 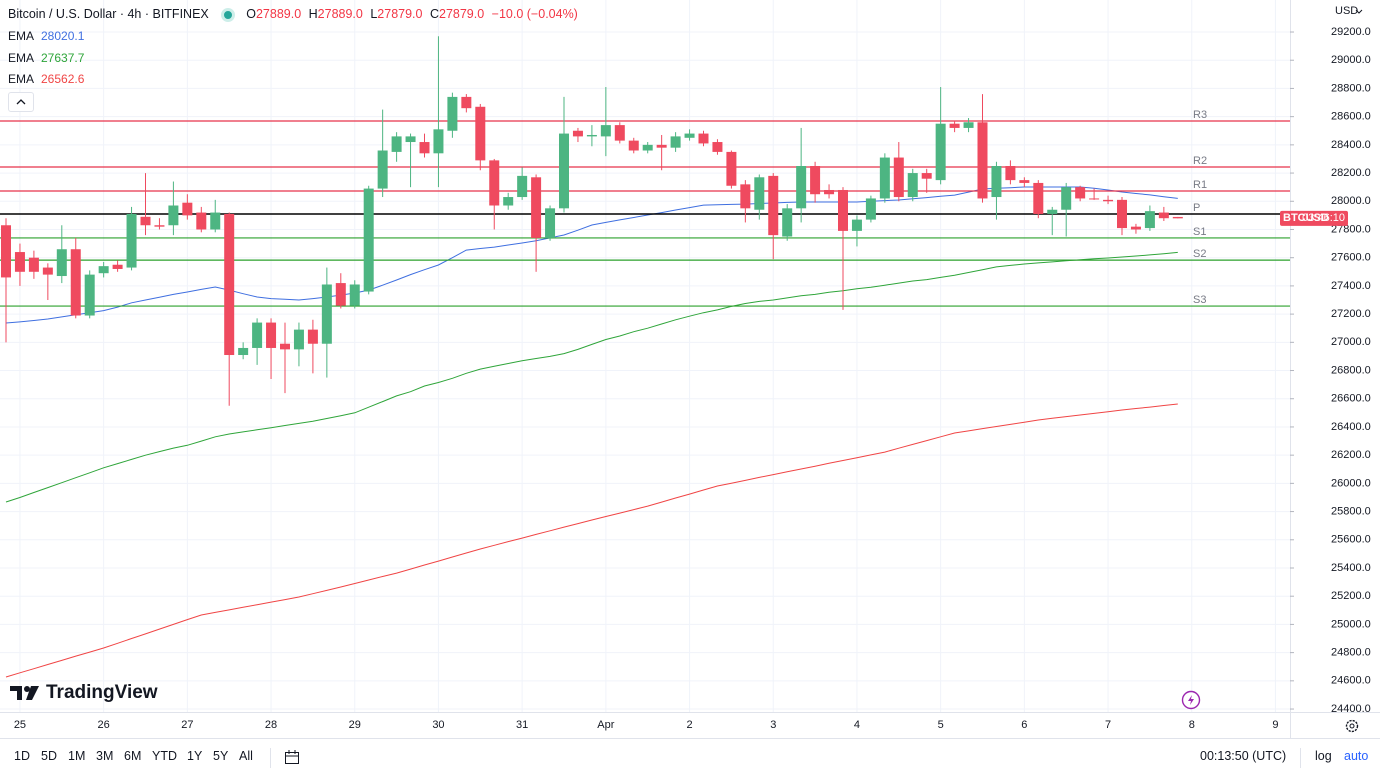 What do you see at coordinates (1351, 145) in the screenshot?
I see `y-tick-label: 28400.0` at bounding box center [1351, 145].